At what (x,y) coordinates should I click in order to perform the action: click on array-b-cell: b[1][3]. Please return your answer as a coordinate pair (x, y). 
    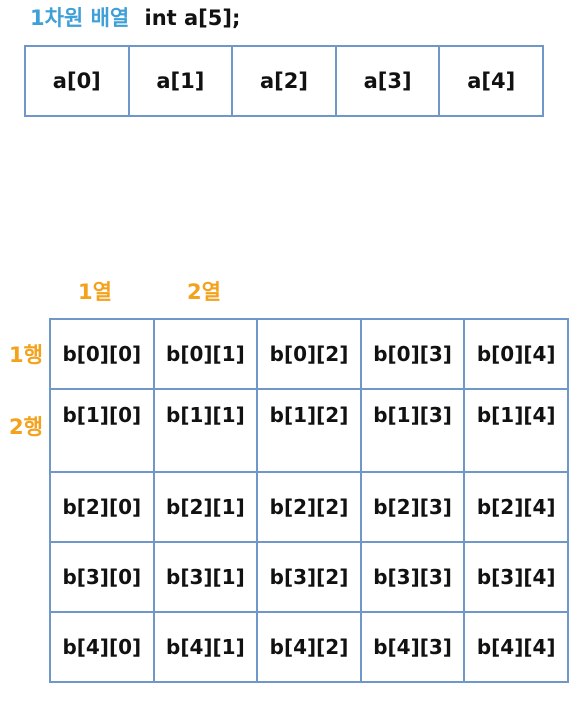
    Looking at the image, I should click on (412, 430).